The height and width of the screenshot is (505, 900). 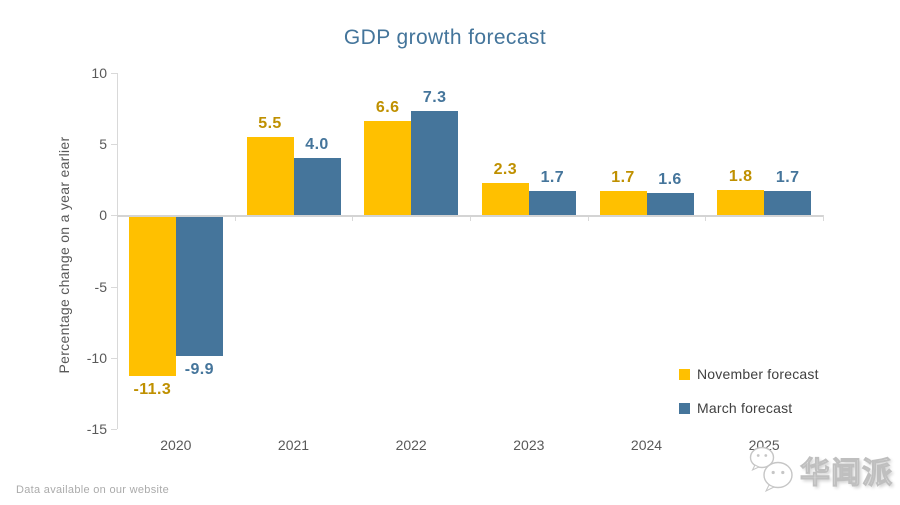 I want to click on bar-value-label-march-2020: -9.9, so click(x=199, y=370).